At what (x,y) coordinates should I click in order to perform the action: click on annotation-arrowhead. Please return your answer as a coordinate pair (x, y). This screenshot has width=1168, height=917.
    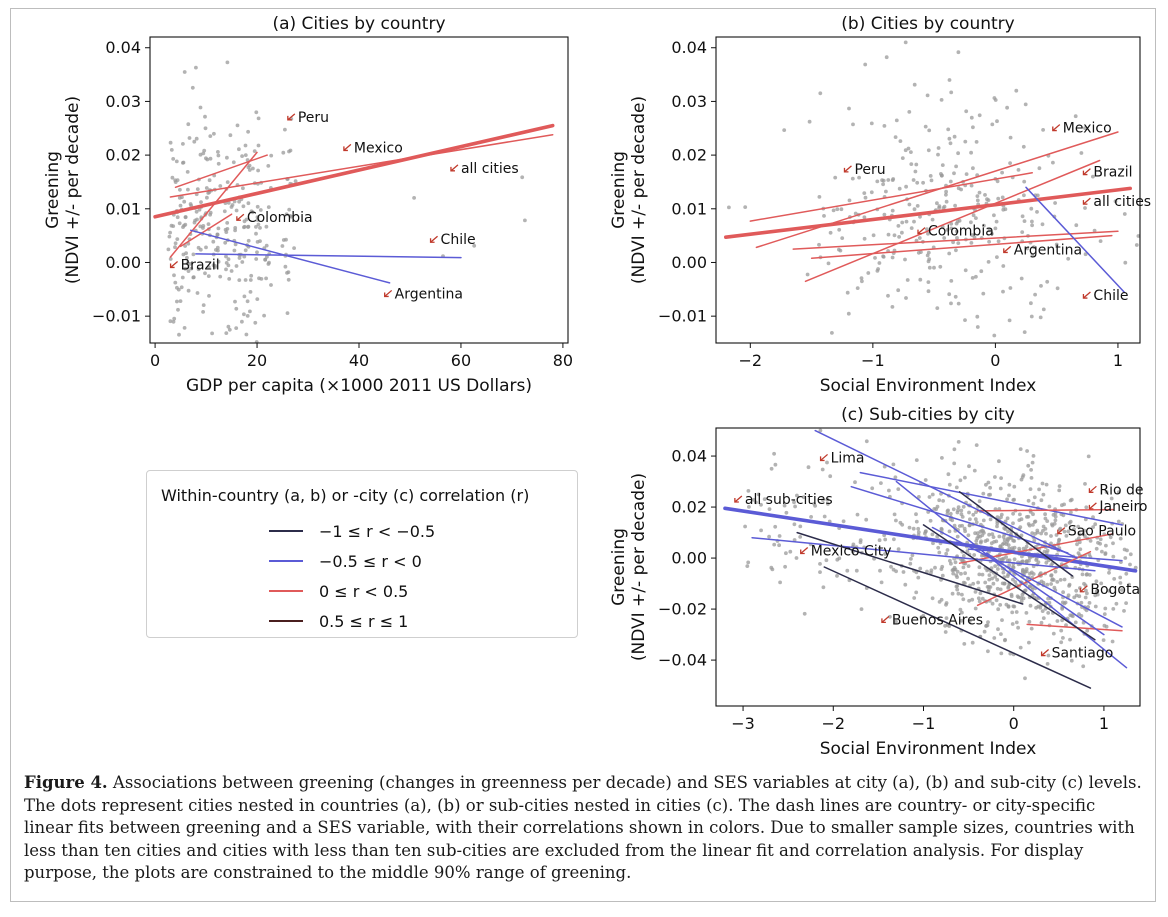
    Looking at the image, I should click on (172, 266).